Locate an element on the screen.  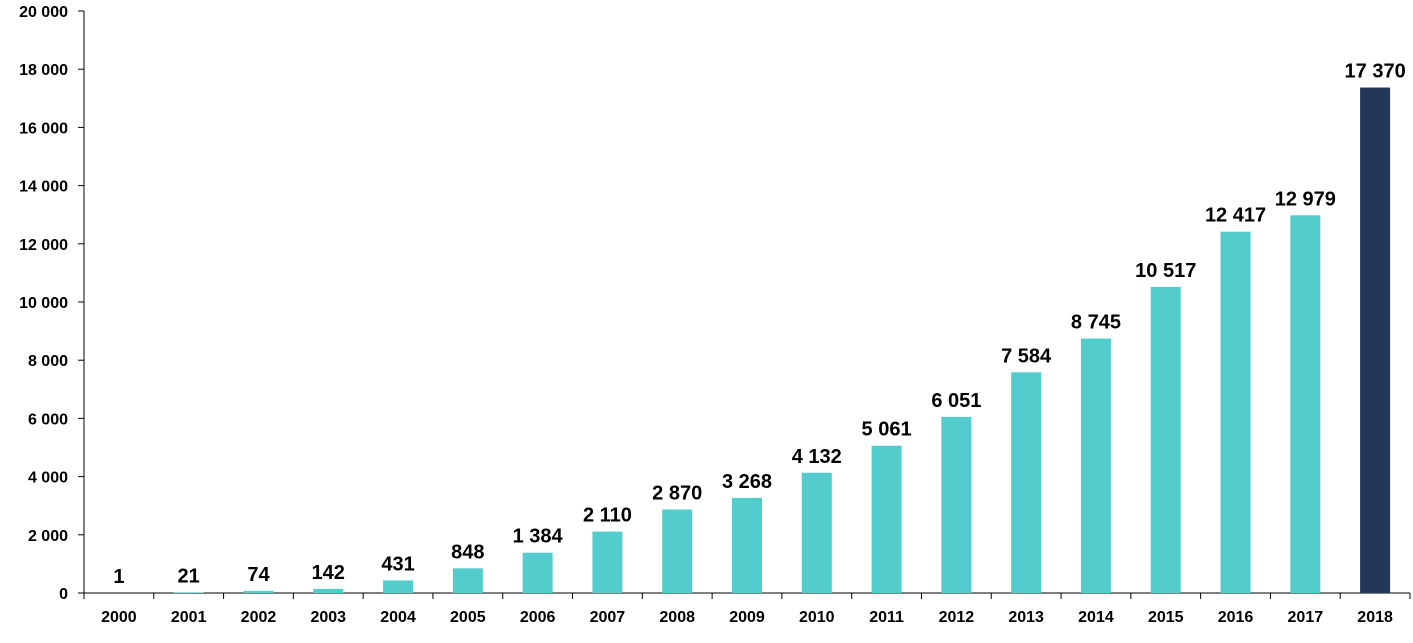
data-label: 21 is located at coordinates (189, 576).